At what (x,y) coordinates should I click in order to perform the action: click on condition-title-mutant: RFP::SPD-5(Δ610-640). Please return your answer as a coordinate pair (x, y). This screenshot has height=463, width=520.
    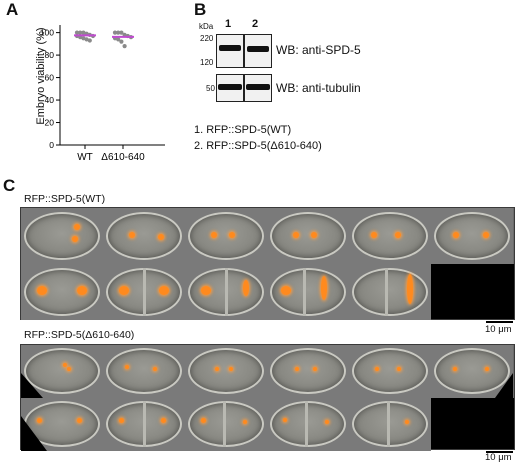
    Looking at the image, I should click on (79, 335).